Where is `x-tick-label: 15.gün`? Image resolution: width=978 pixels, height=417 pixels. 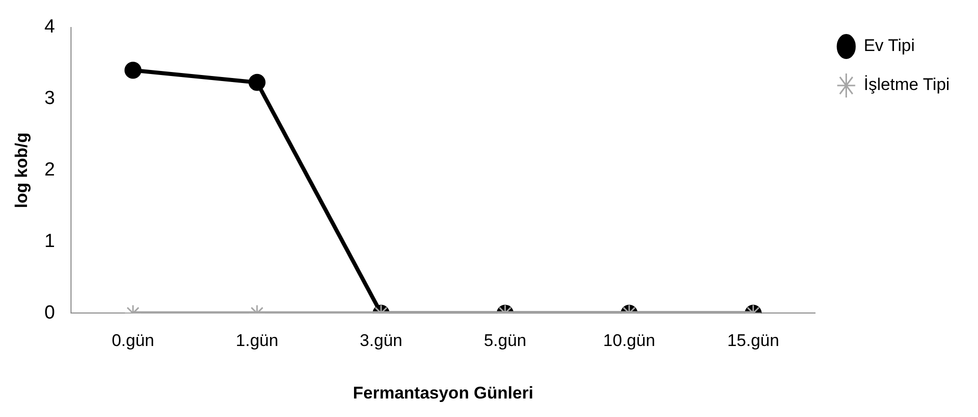 x-tick-label: 15.gün is located at coordinates (753, 340).